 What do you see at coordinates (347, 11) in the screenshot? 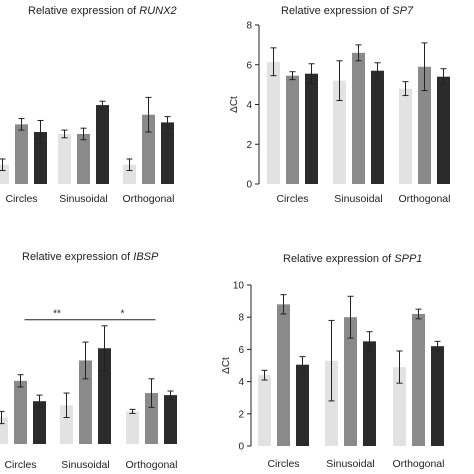
I see `chart-title-sp7: Relative expression of SP7` at bounding box center [347, 11].